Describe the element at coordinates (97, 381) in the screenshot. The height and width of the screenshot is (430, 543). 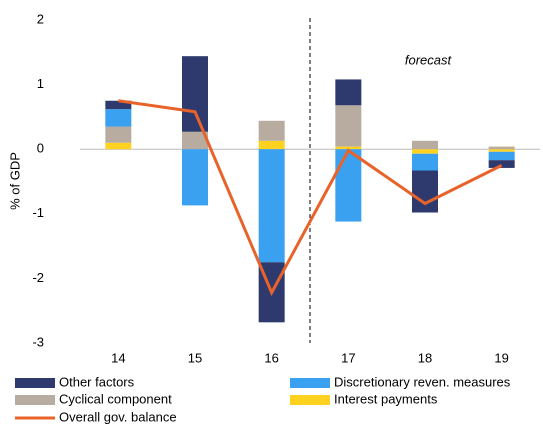
I see `legend-label: Other factors` at that location.